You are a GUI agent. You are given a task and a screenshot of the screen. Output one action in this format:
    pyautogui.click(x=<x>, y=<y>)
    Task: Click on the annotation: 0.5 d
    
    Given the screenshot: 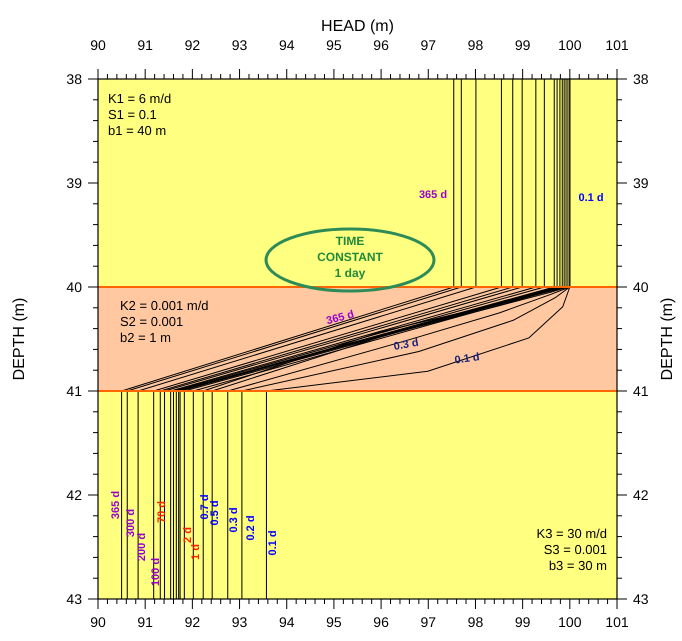 What is the action you would take?
    pyautogui.click(x=214, y=513)
    